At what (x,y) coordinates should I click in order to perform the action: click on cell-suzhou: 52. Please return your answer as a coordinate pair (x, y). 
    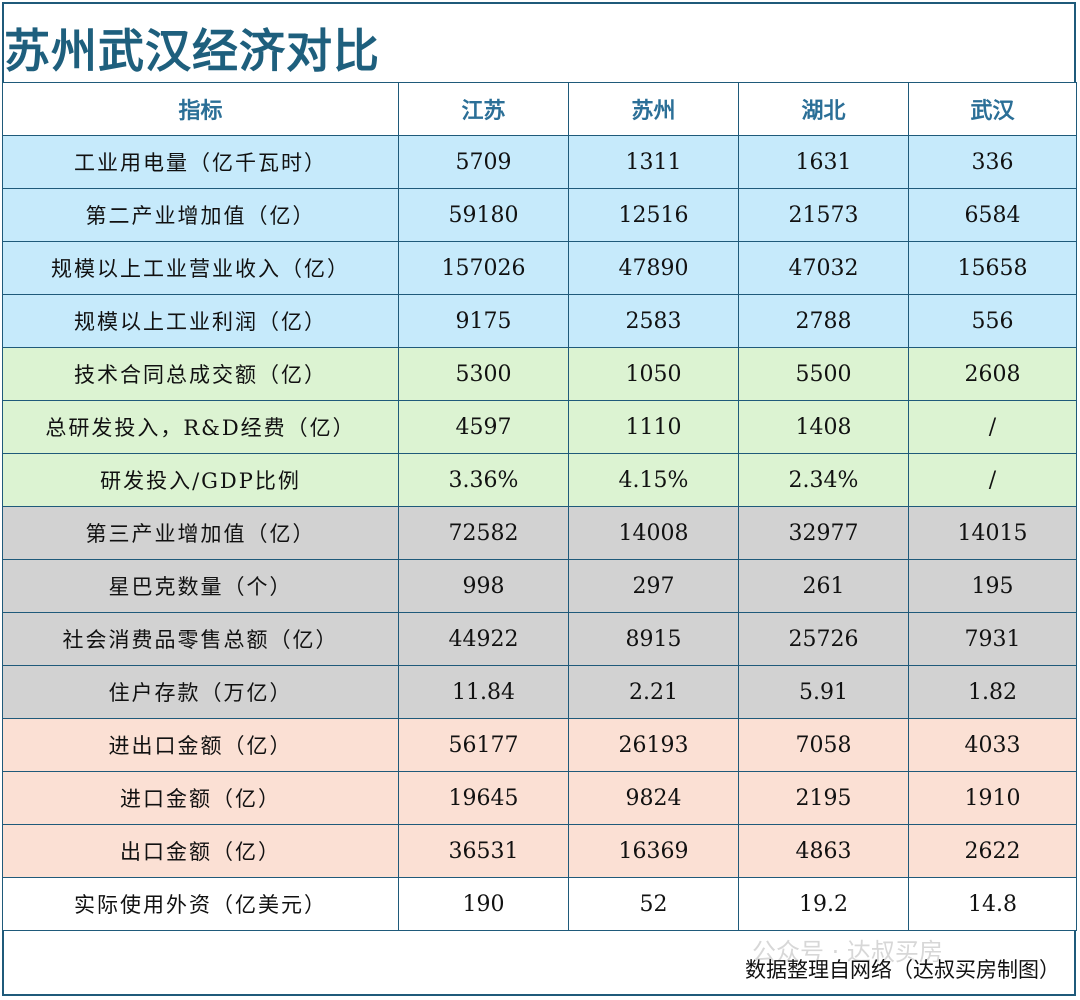
    Looking at the image, I should click on (653, 904).